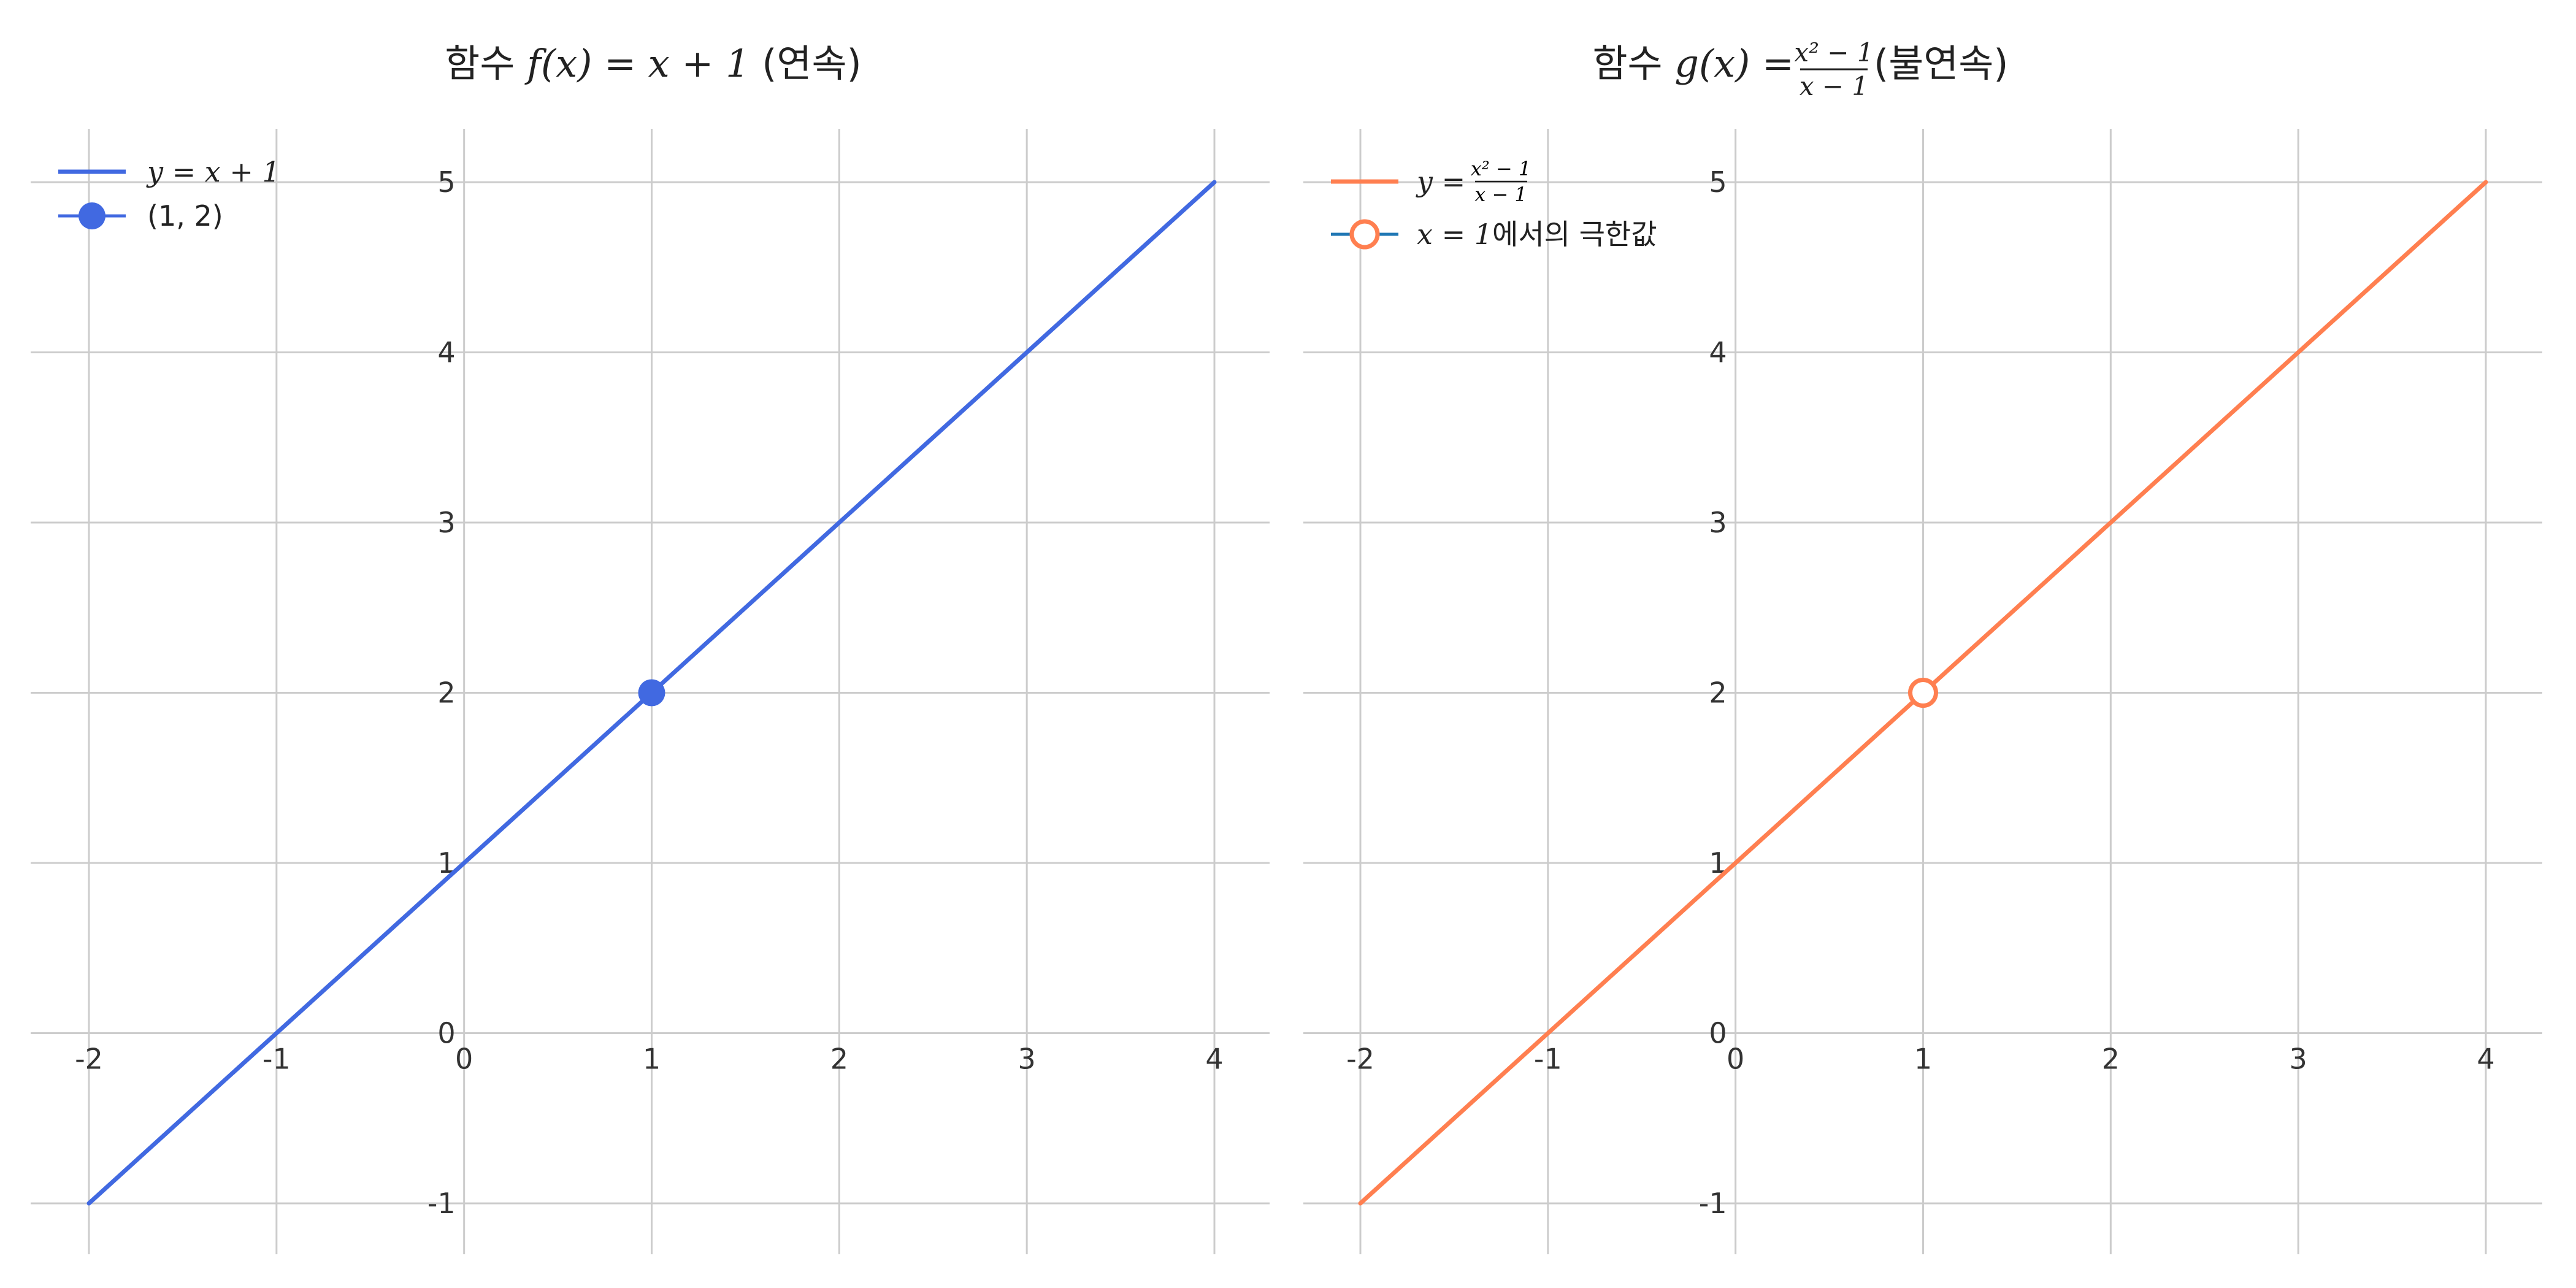 This screenshot has height=1288, width=2576. Describe the element at coordinates (1941, 63) in the screenshot. I see `title-suffix-right: (불연속)` at that location.